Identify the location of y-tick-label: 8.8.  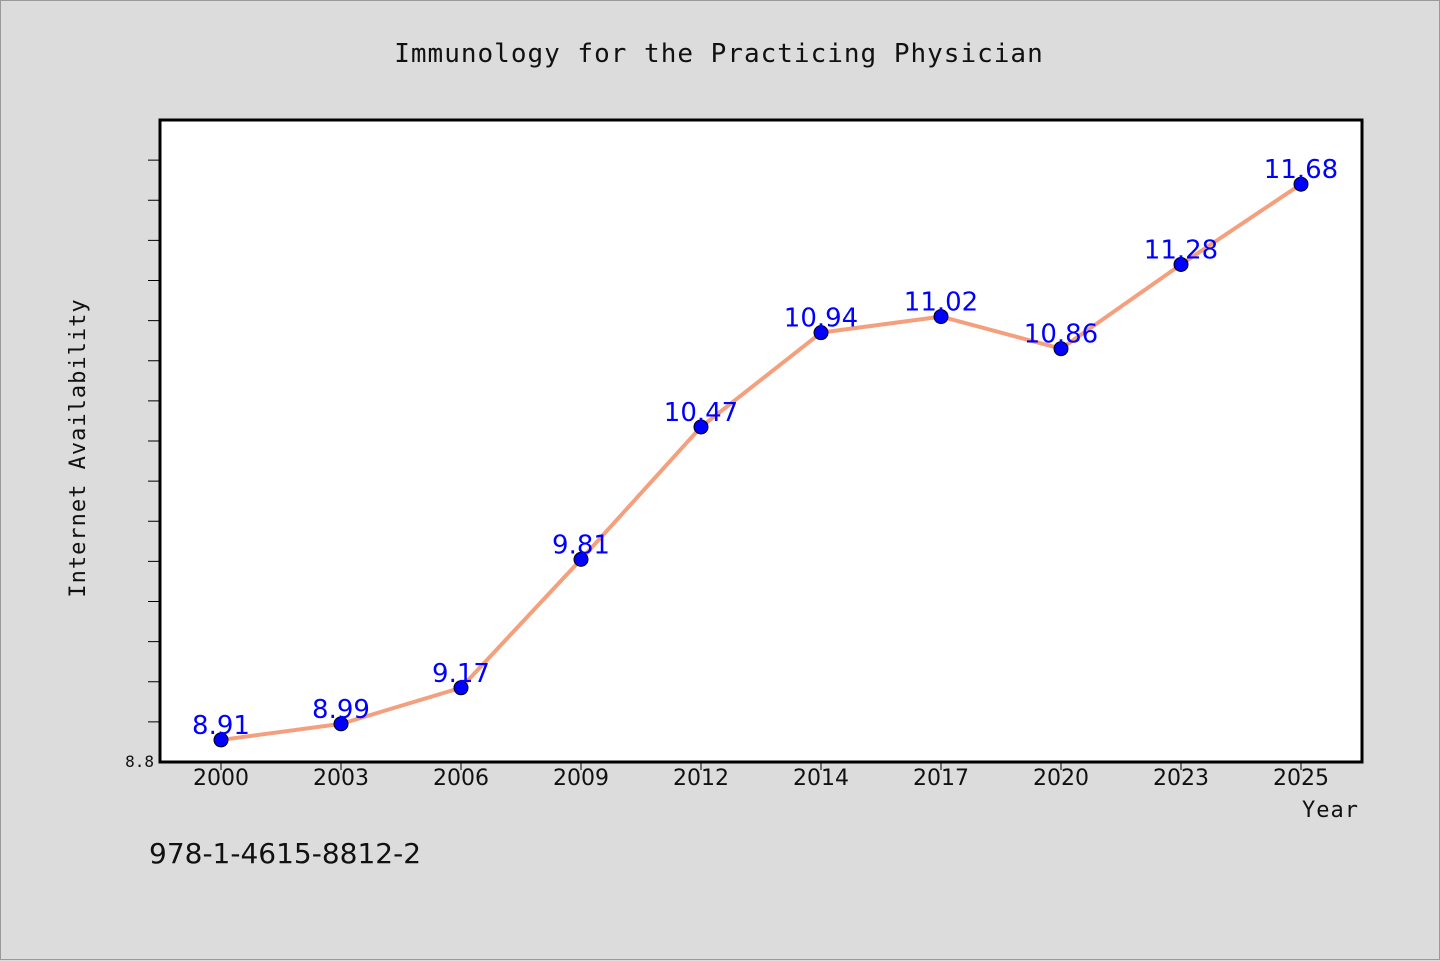
(139, 761).